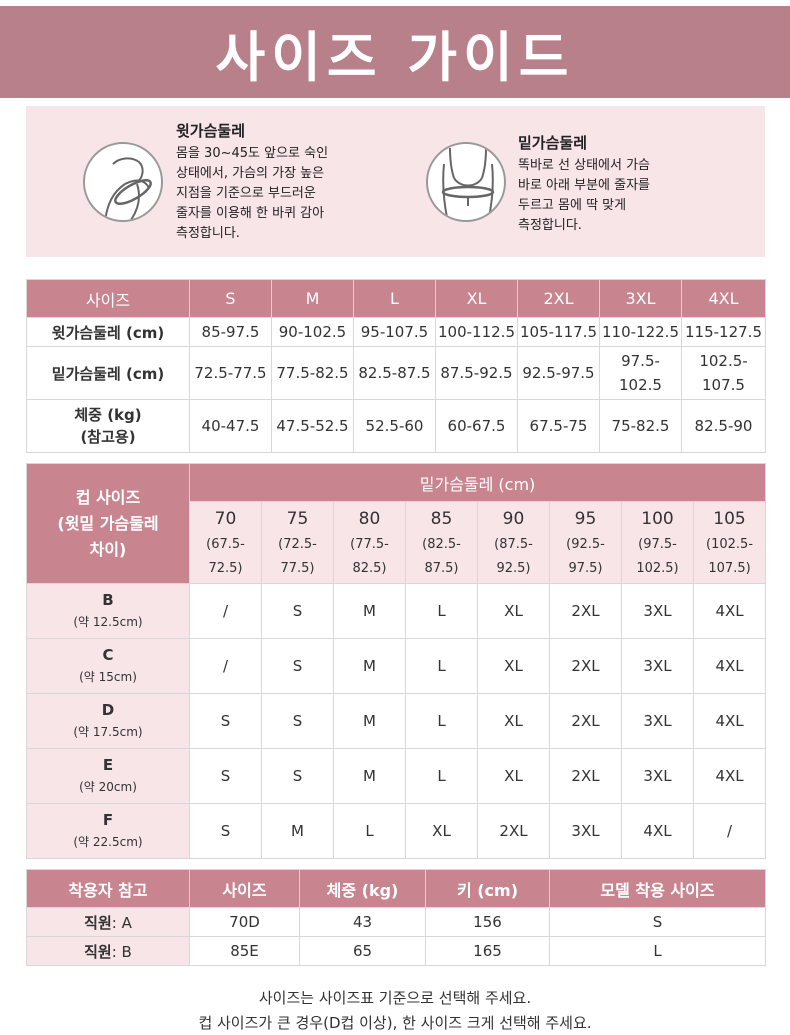  I want to click on table-row: E (약 20cm) S S M L XL 2XL 3XL 4XL, so click(396, 776).